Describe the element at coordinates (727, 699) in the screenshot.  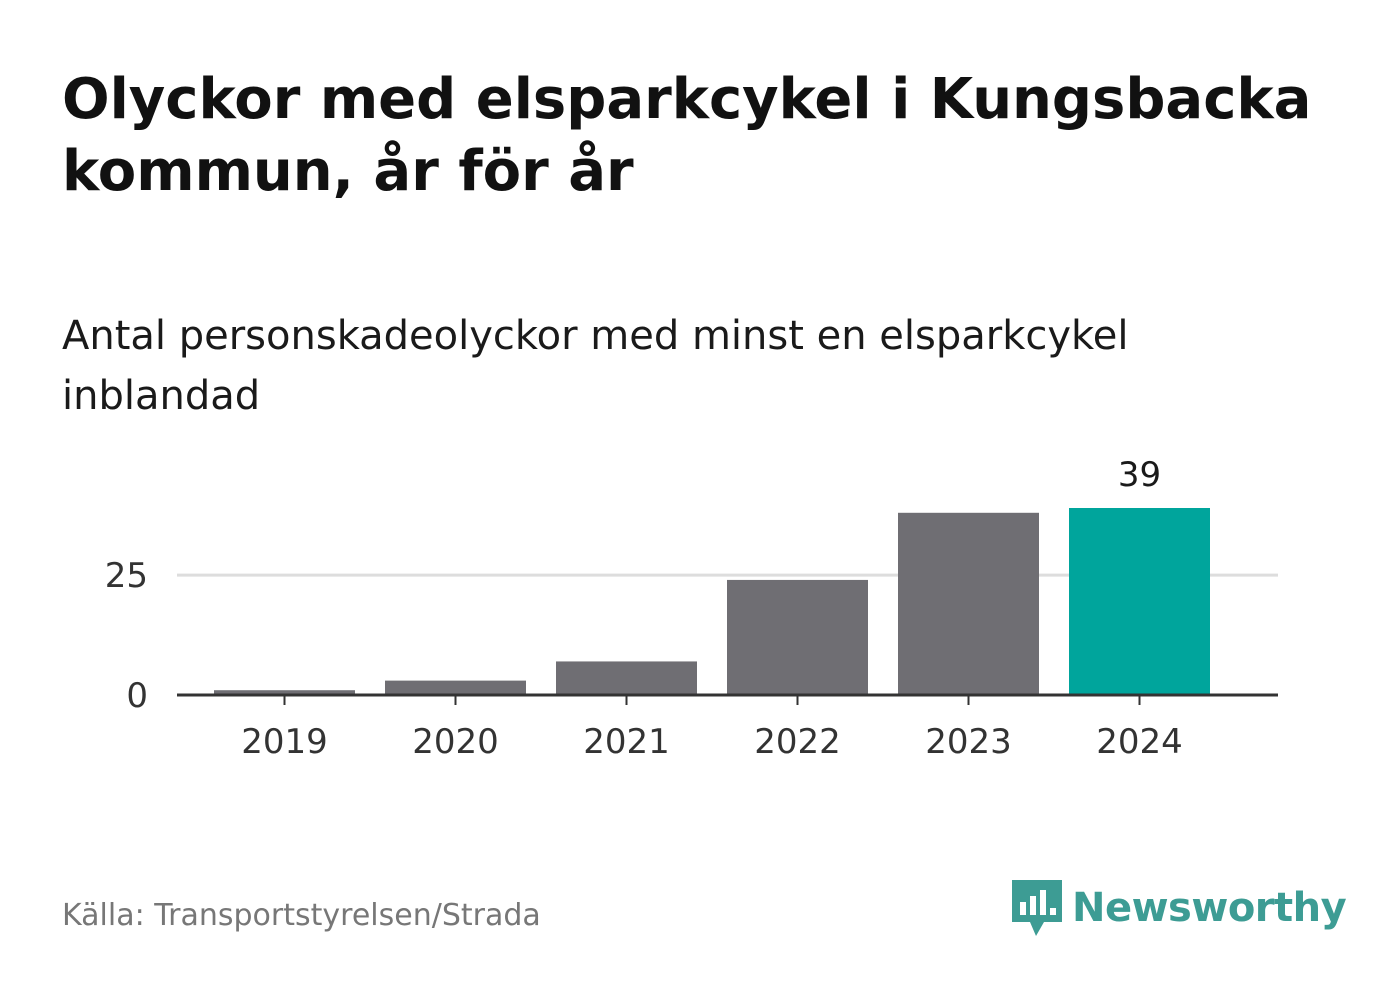
I see `axes` at that location.